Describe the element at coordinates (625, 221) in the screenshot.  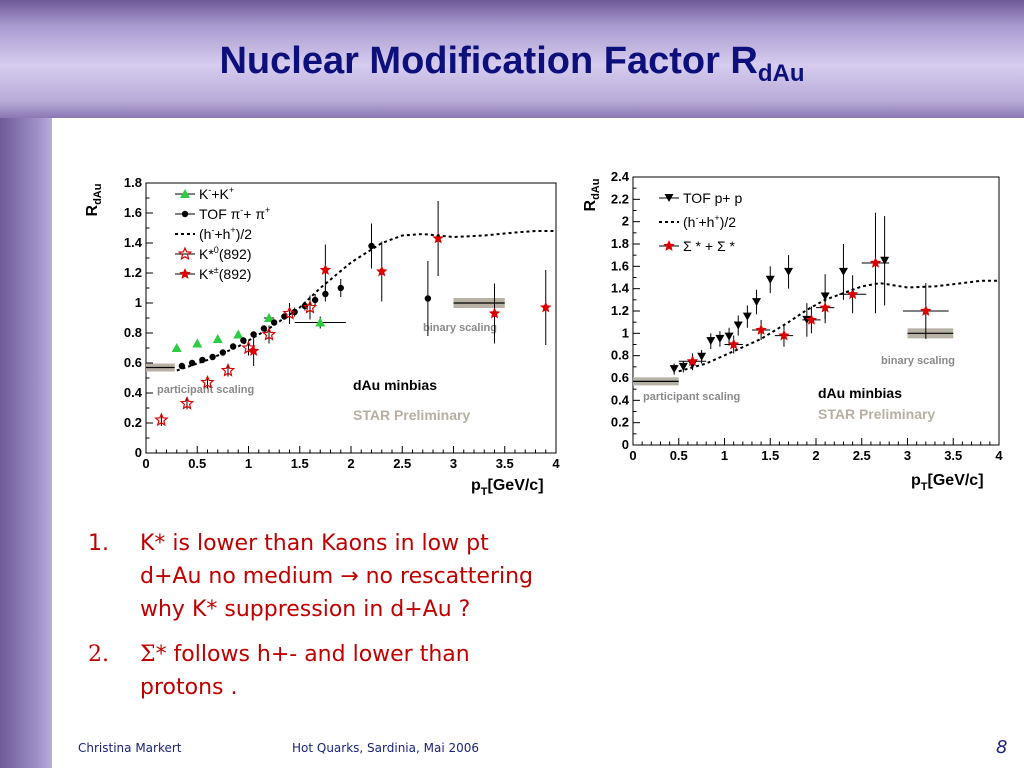
I see `y-tick-label: 2` at that location.